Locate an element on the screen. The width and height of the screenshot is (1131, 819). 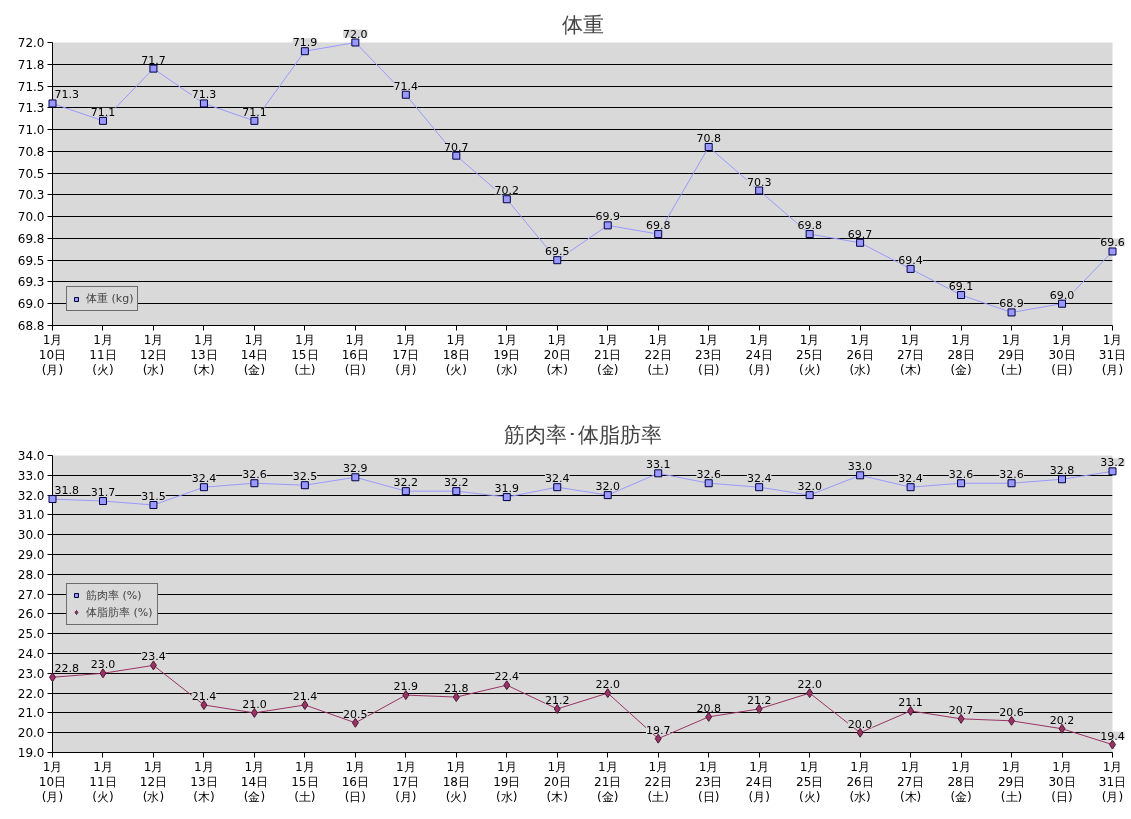
y-tick-label: 69.3 is located at coordinates (31, 282).